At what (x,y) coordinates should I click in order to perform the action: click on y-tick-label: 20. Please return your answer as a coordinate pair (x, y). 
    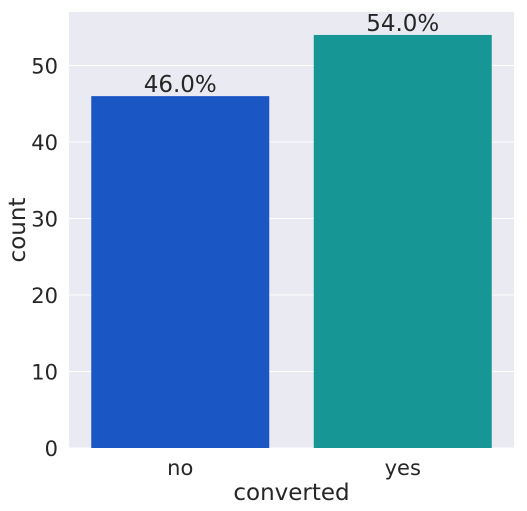
    Looking at the image, I should click on (44, 296).